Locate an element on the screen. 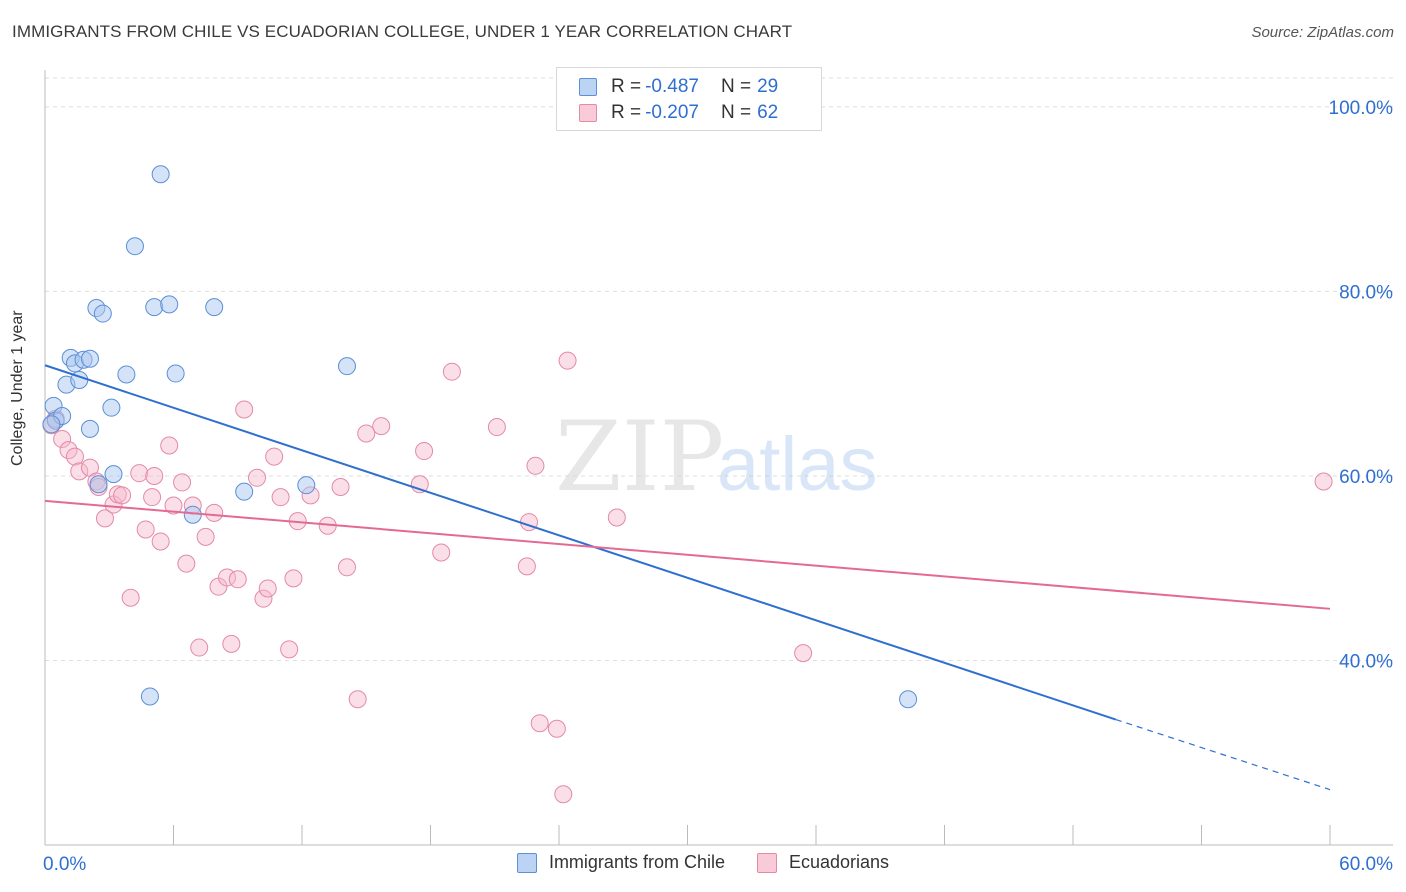  y-tick-label: 60.0% is located at coordinates (1366, 477).